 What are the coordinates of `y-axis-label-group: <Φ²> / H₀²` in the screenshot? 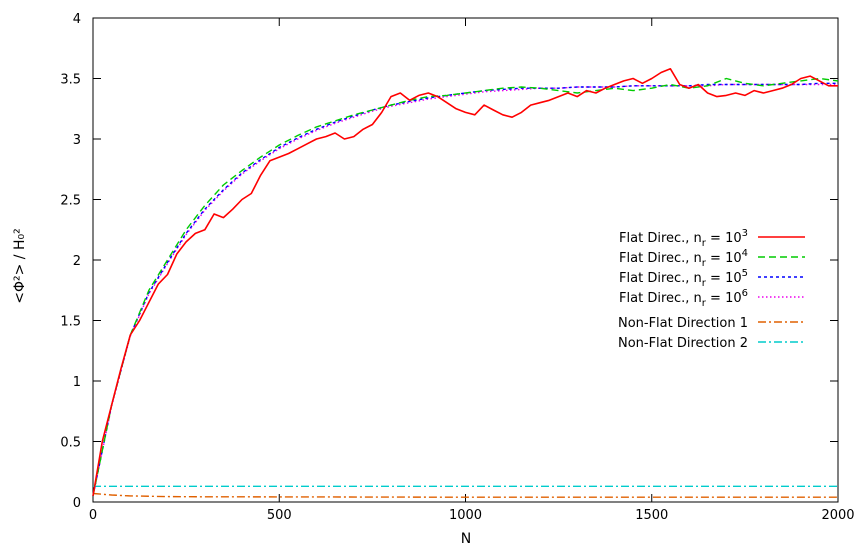 It's located at (20, 265).